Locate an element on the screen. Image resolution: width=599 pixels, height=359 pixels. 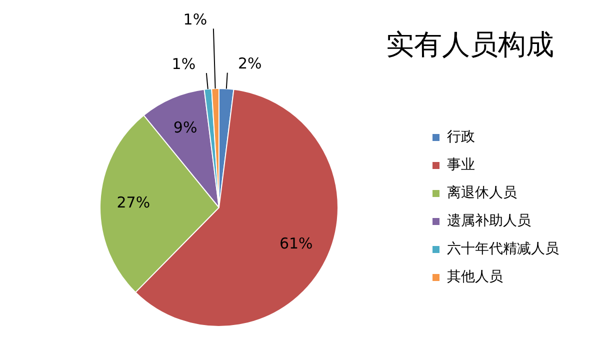
data-label: 9% is located at coordinates (185, 127).